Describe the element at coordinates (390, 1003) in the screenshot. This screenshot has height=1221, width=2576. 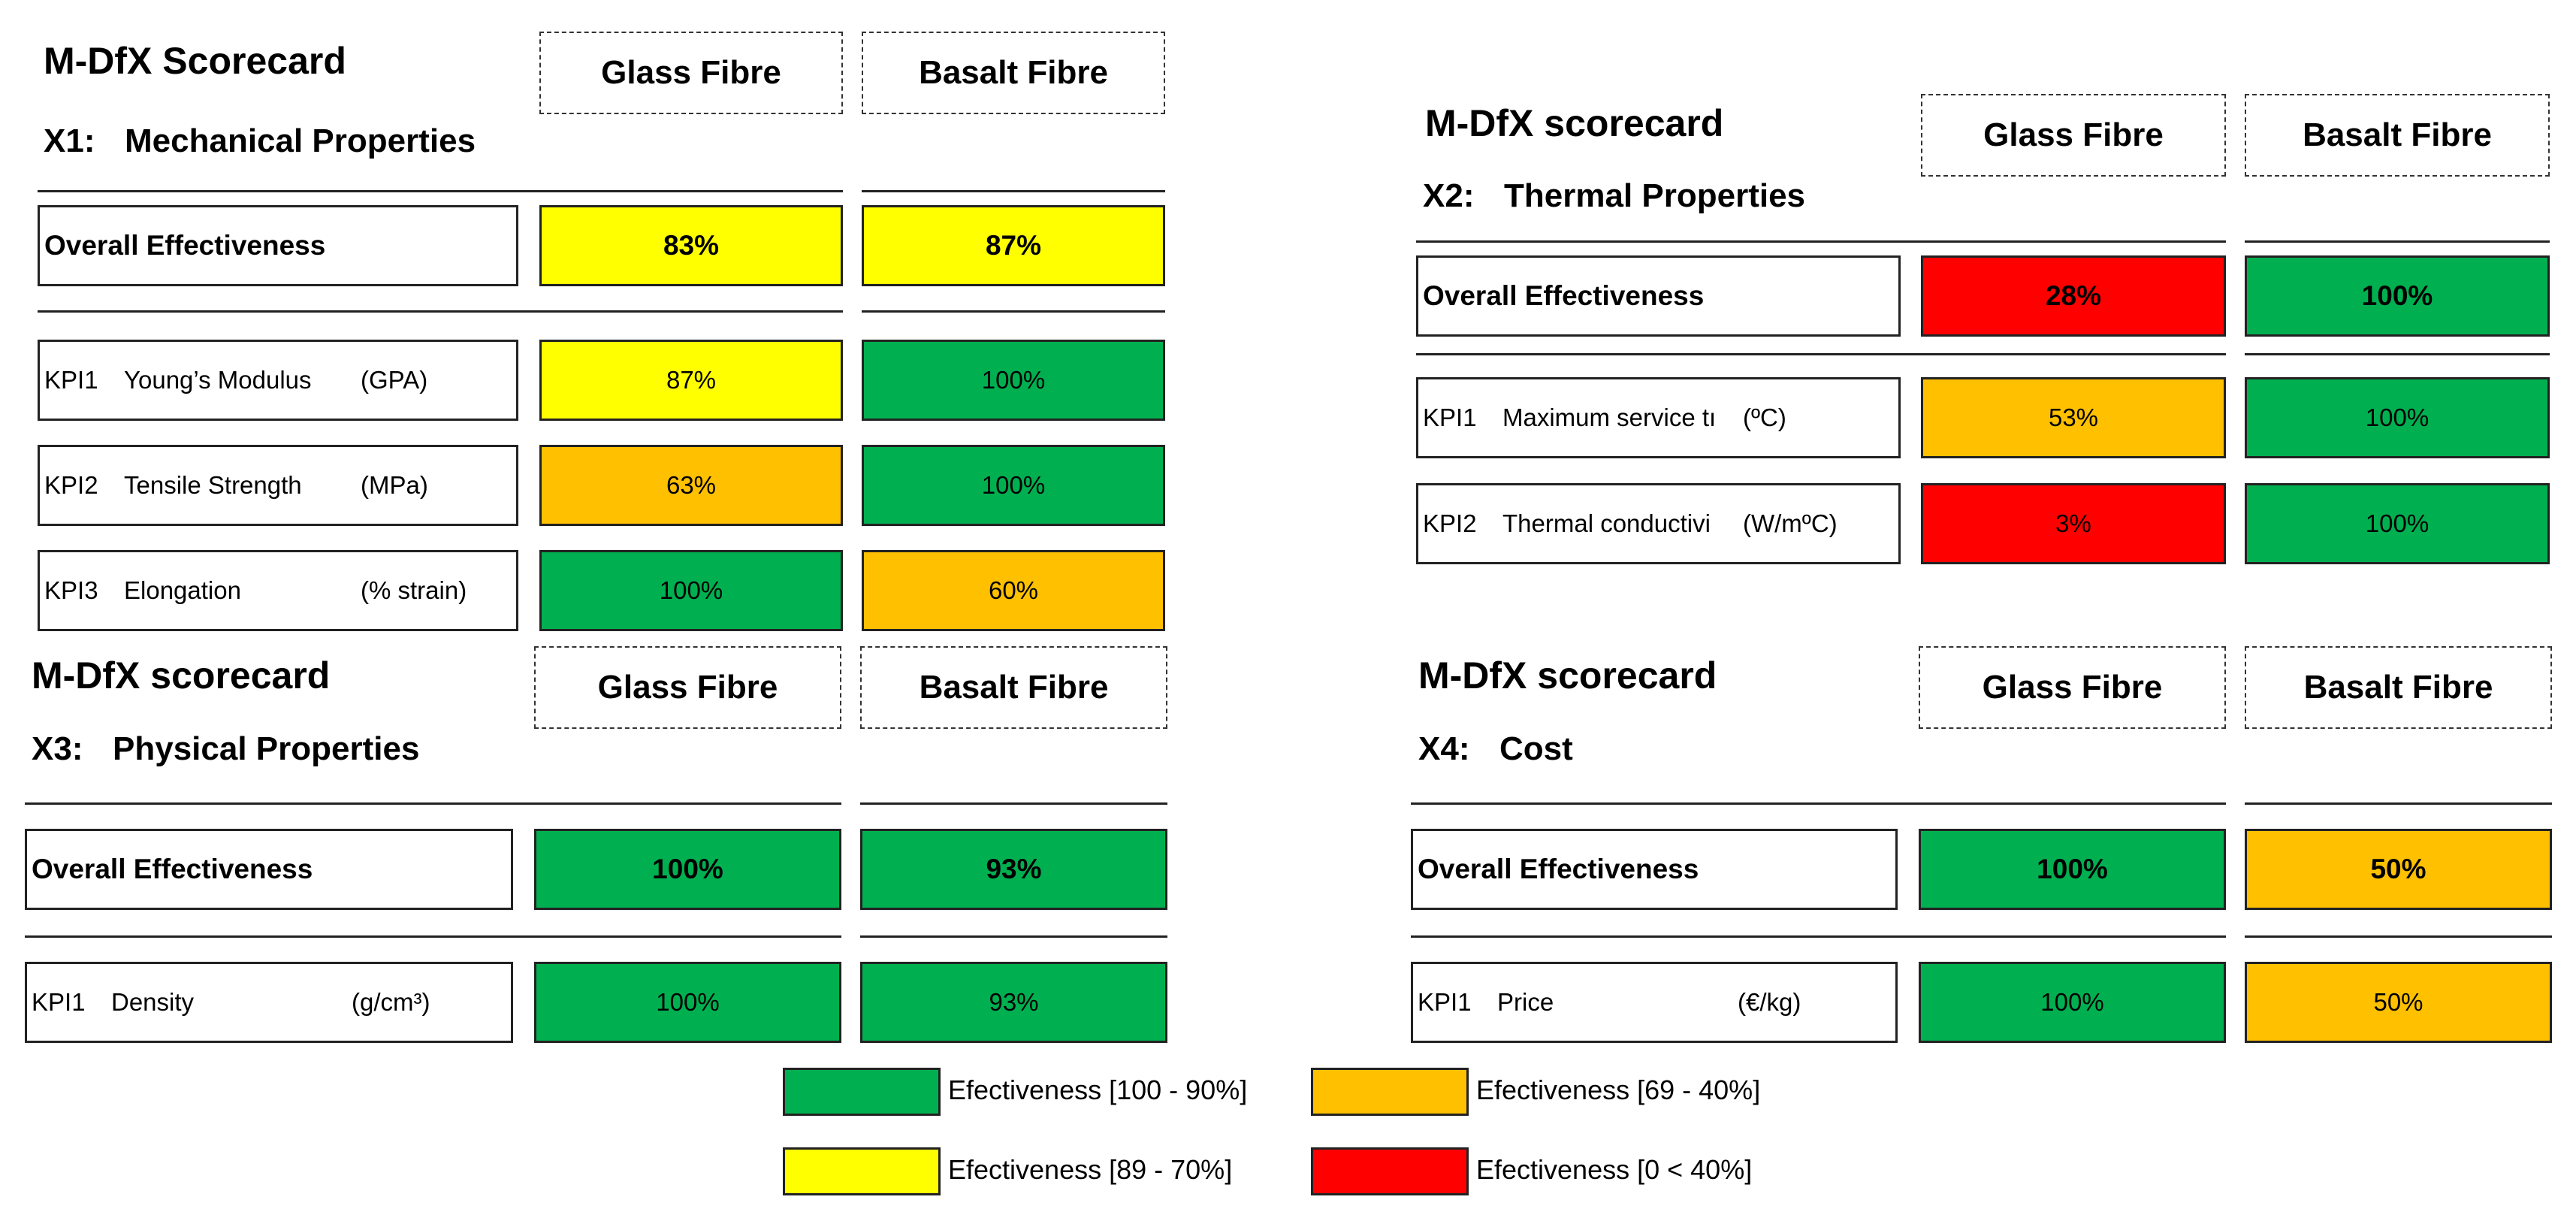
I see `kpi-unit: (g/cm³)` at that location.